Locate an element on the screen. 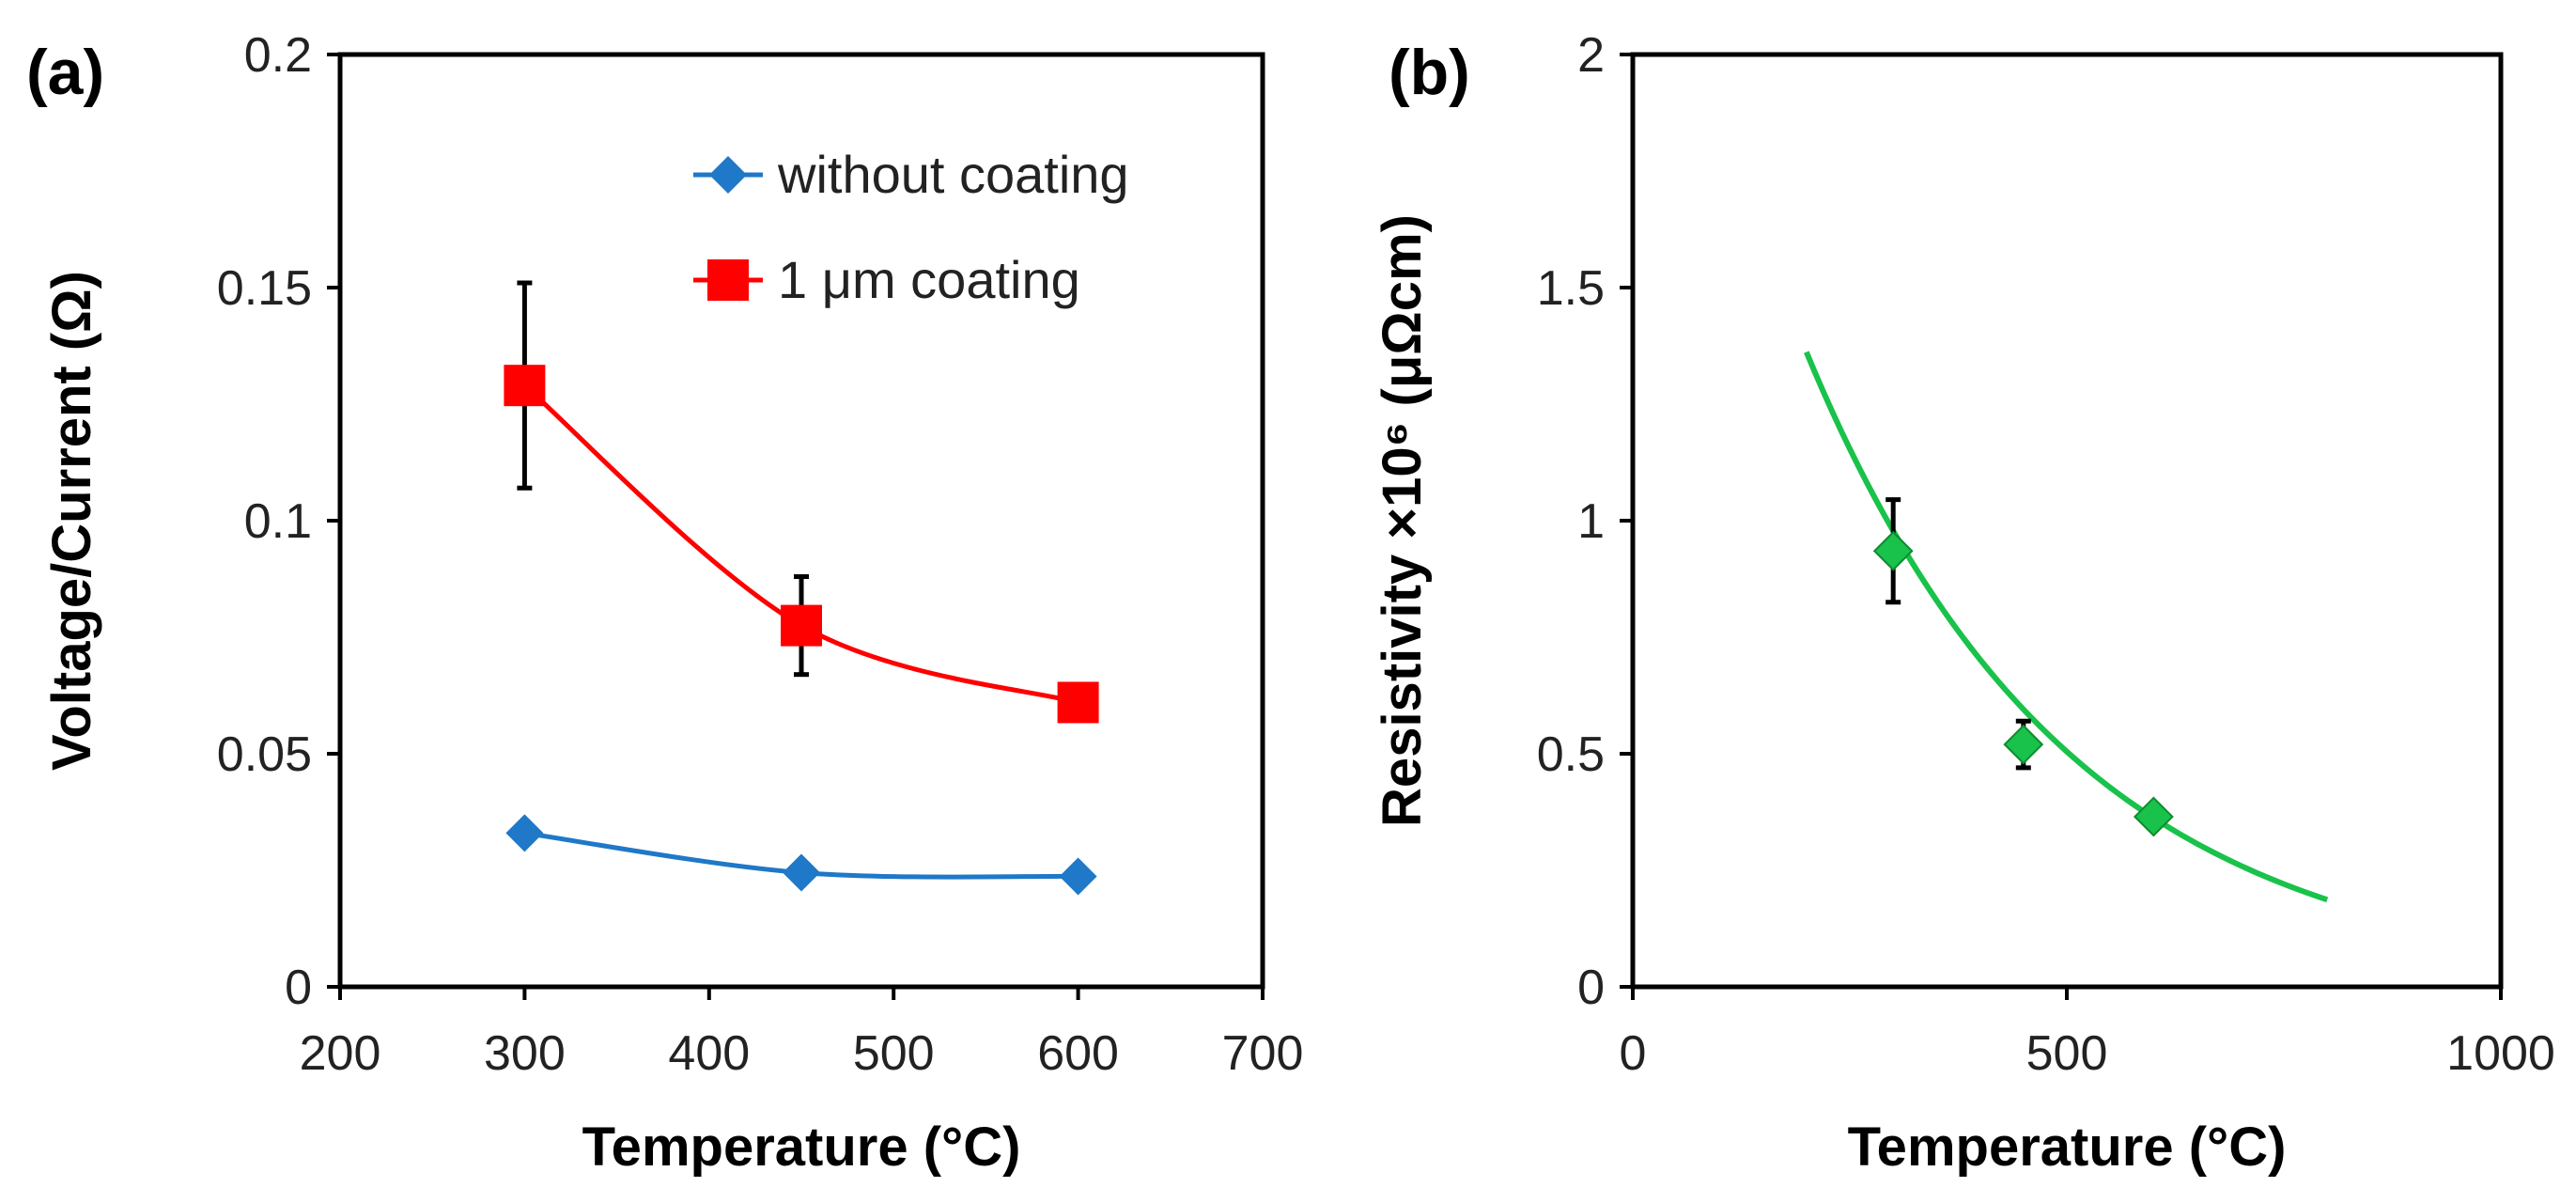 Image resolution: width=2576 pixels, height=1203 pixels. y-tick-label: 0.5 is located at coordinates (1571, 754).